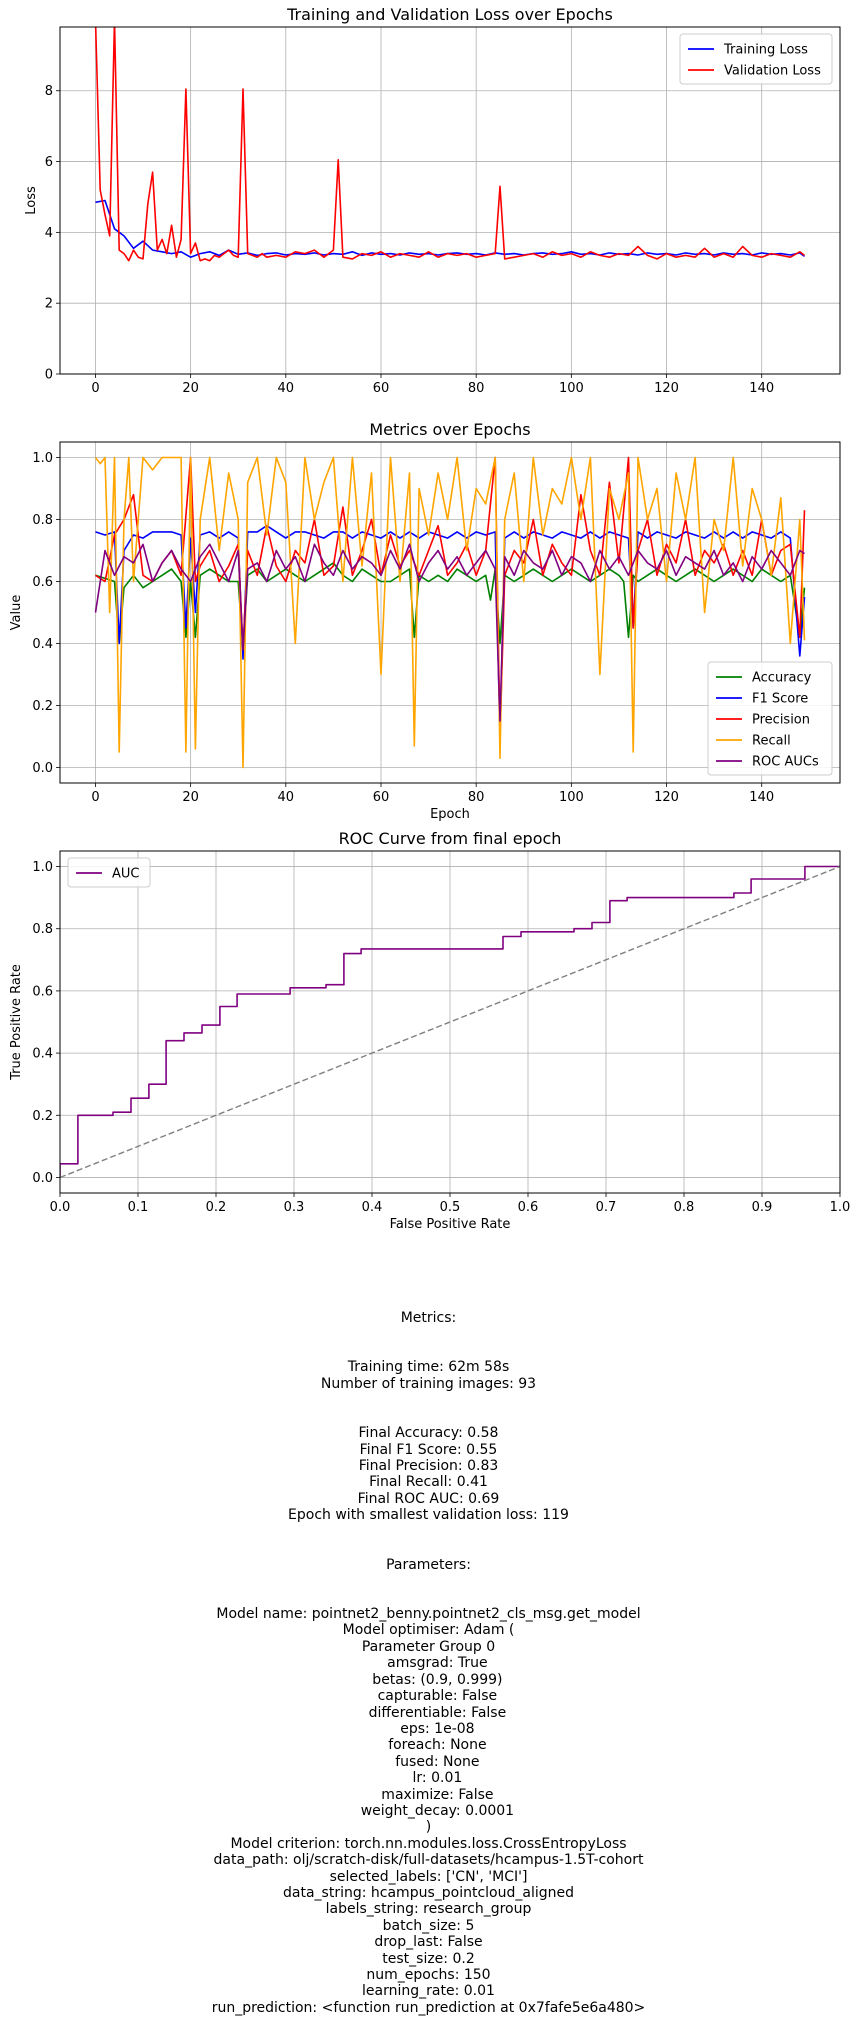  Describe the element at coordinates (428, 1383) in the screenshot. I see `training-line: Number of training images: 93` at that location.